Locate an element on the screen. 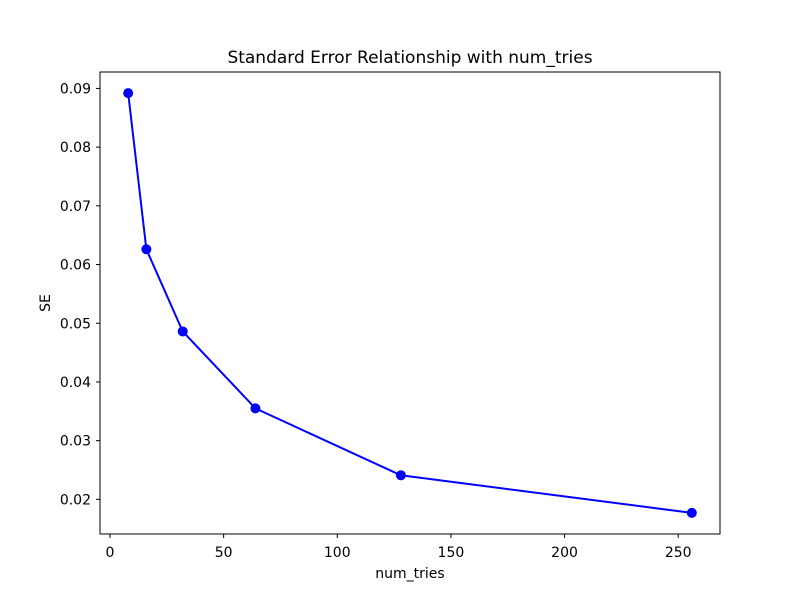 Image resolution: width=800 pixels, height=604 pixels. x-tick-label: 150 is located at coordinates (451, 553).